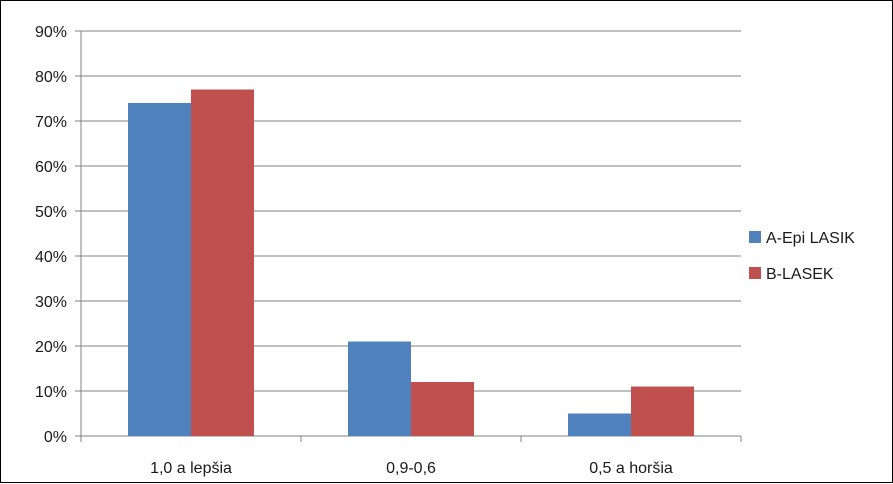 The image size is (893, 484). What do you see at coordinates (51, 392) in the screenshot?
I see `y-tick-label: 10%` at bounding box center [51, 392].